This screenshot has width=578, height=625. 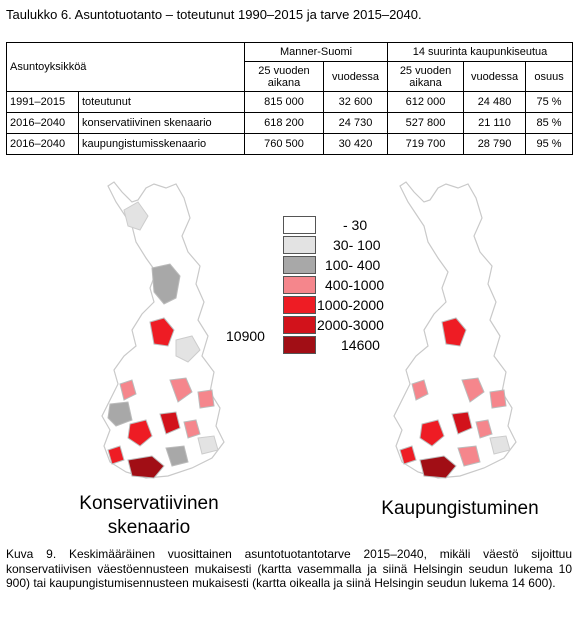 I want to click on pink-4-right, so click(x=484, y=429).